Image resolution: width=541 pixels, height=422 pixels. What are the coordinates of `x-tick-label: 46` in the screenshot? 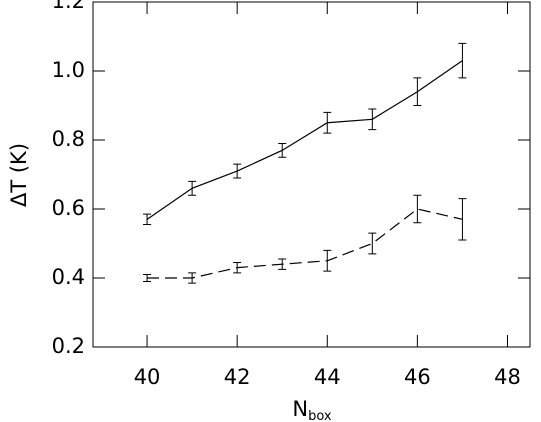 It's located at (417, 377).